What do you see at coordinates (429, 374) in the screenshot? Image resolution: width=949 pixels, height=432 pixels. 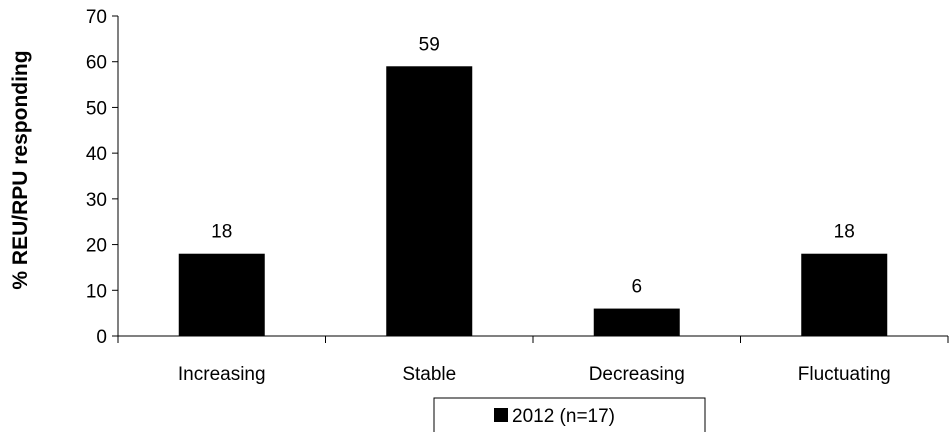 I see `category-label-stable: Stable` at bounding box center [429, 374].